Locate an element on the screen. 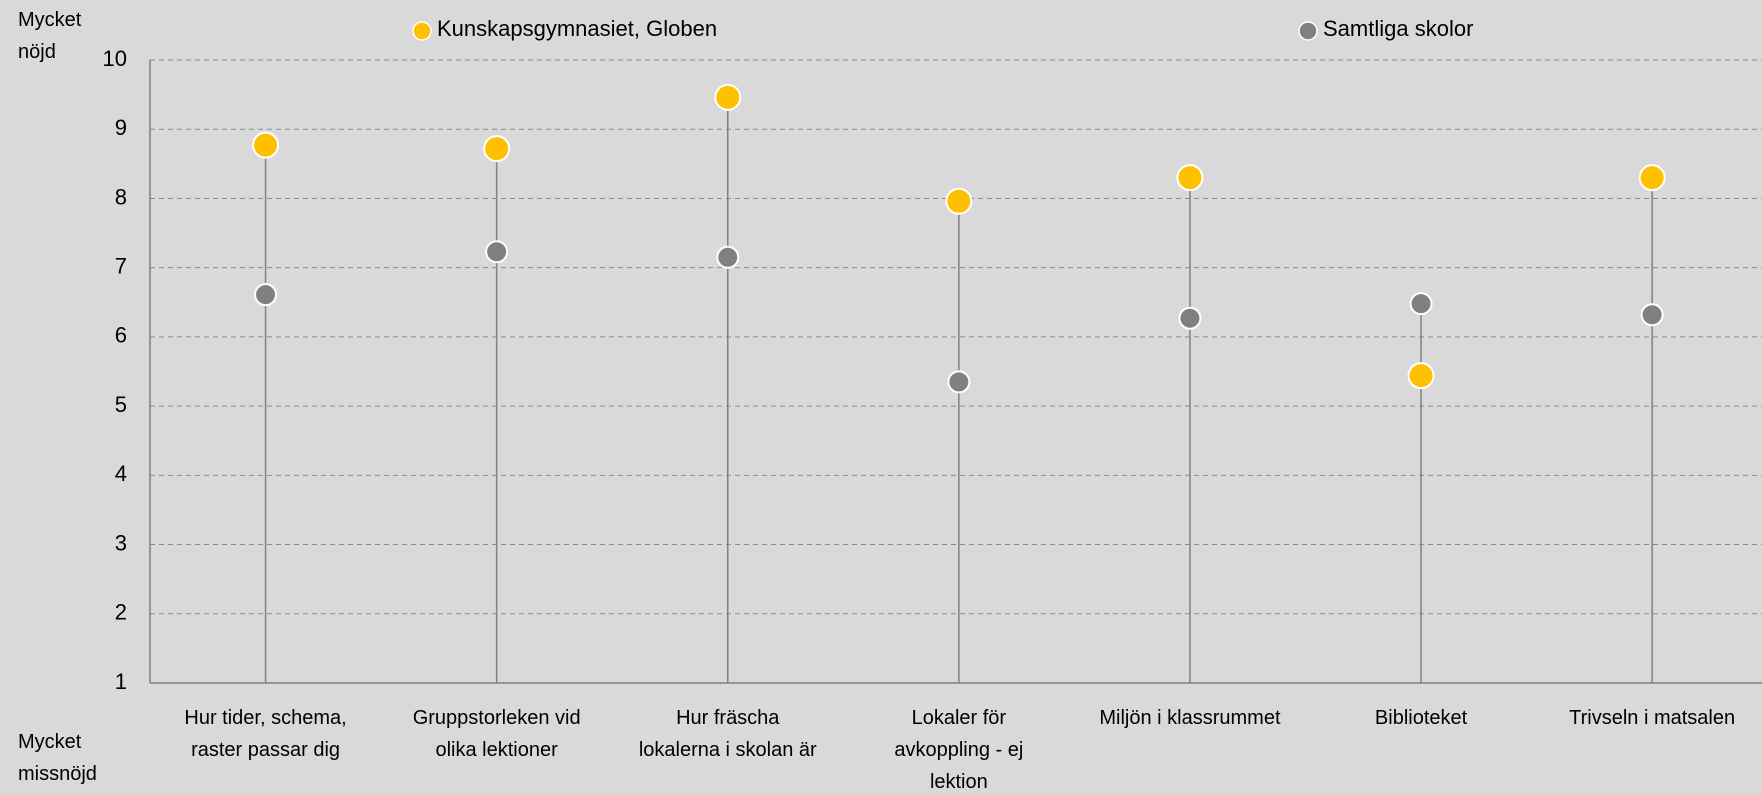 This screenshot has height=795, width=1762. y-tick-label: 4 is located at coordinates (121, 473).